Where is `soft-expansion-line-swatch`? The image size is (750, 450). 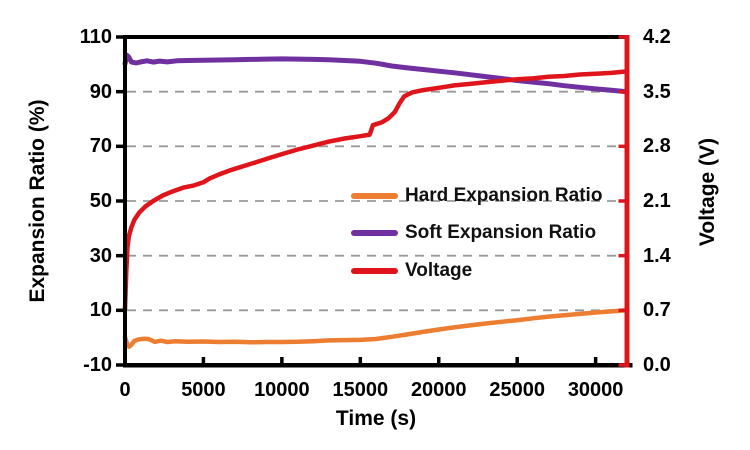
soft-expansion-line-swatch is located at coordinates (374, 233).